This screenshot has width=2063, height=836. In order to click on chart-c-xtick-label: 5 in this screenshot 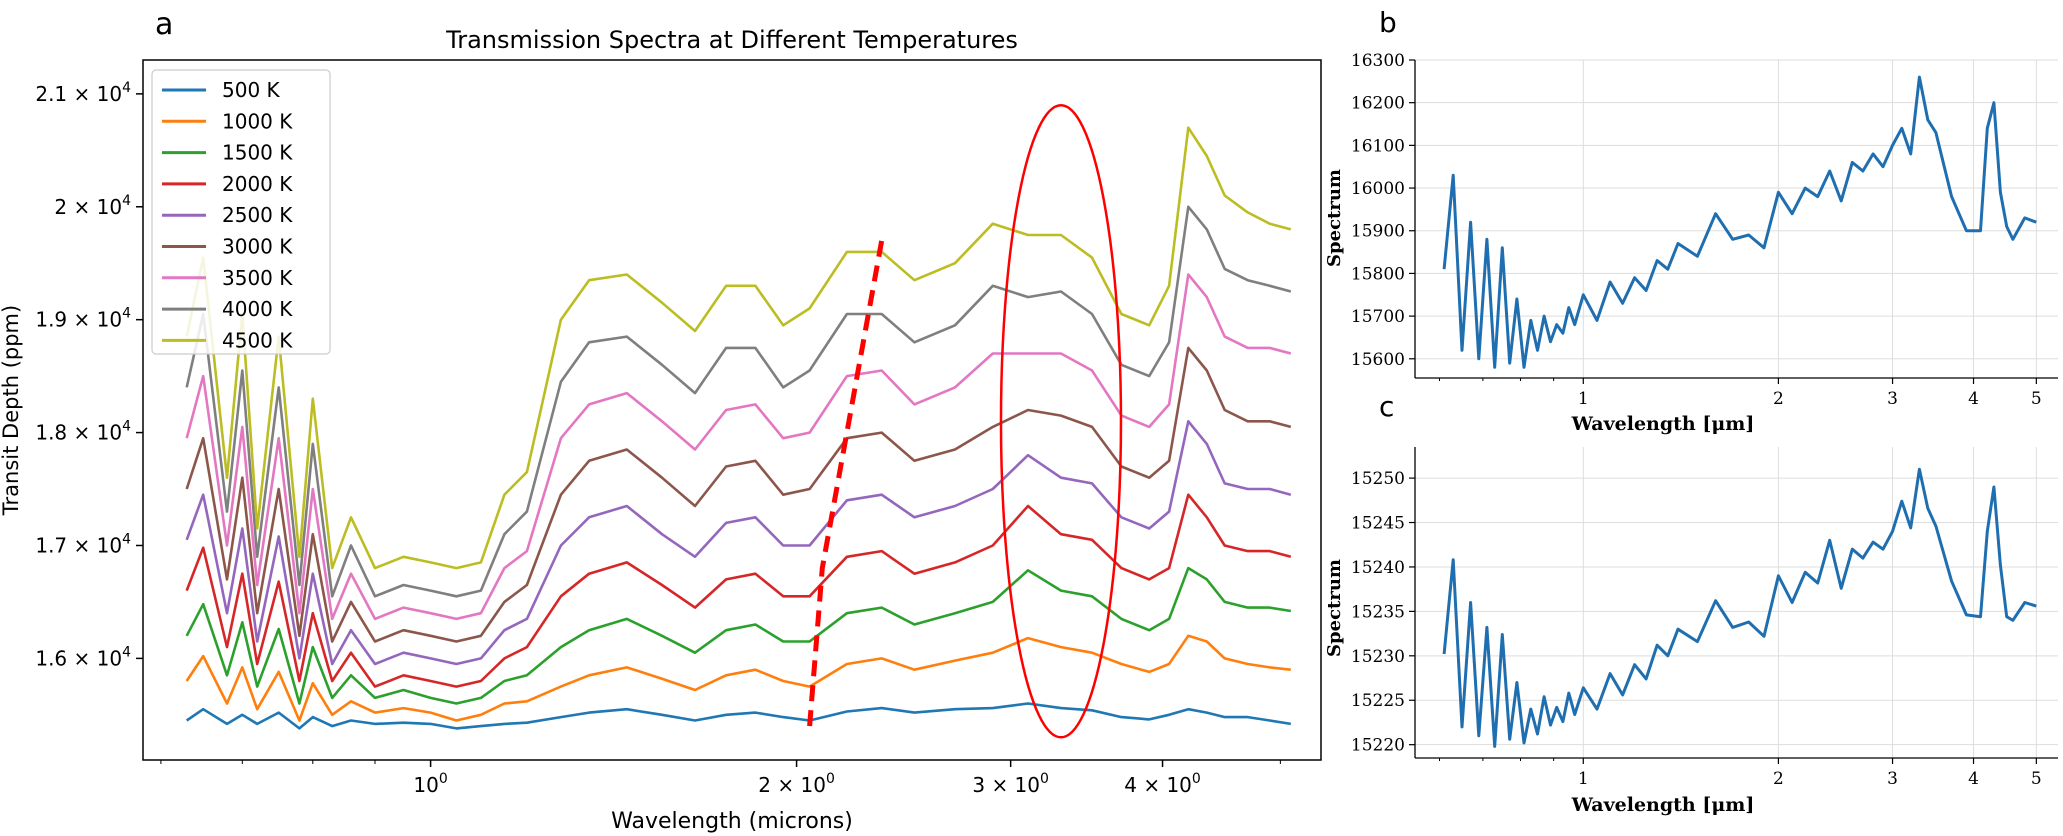, I will do `click(2036, 779)`.